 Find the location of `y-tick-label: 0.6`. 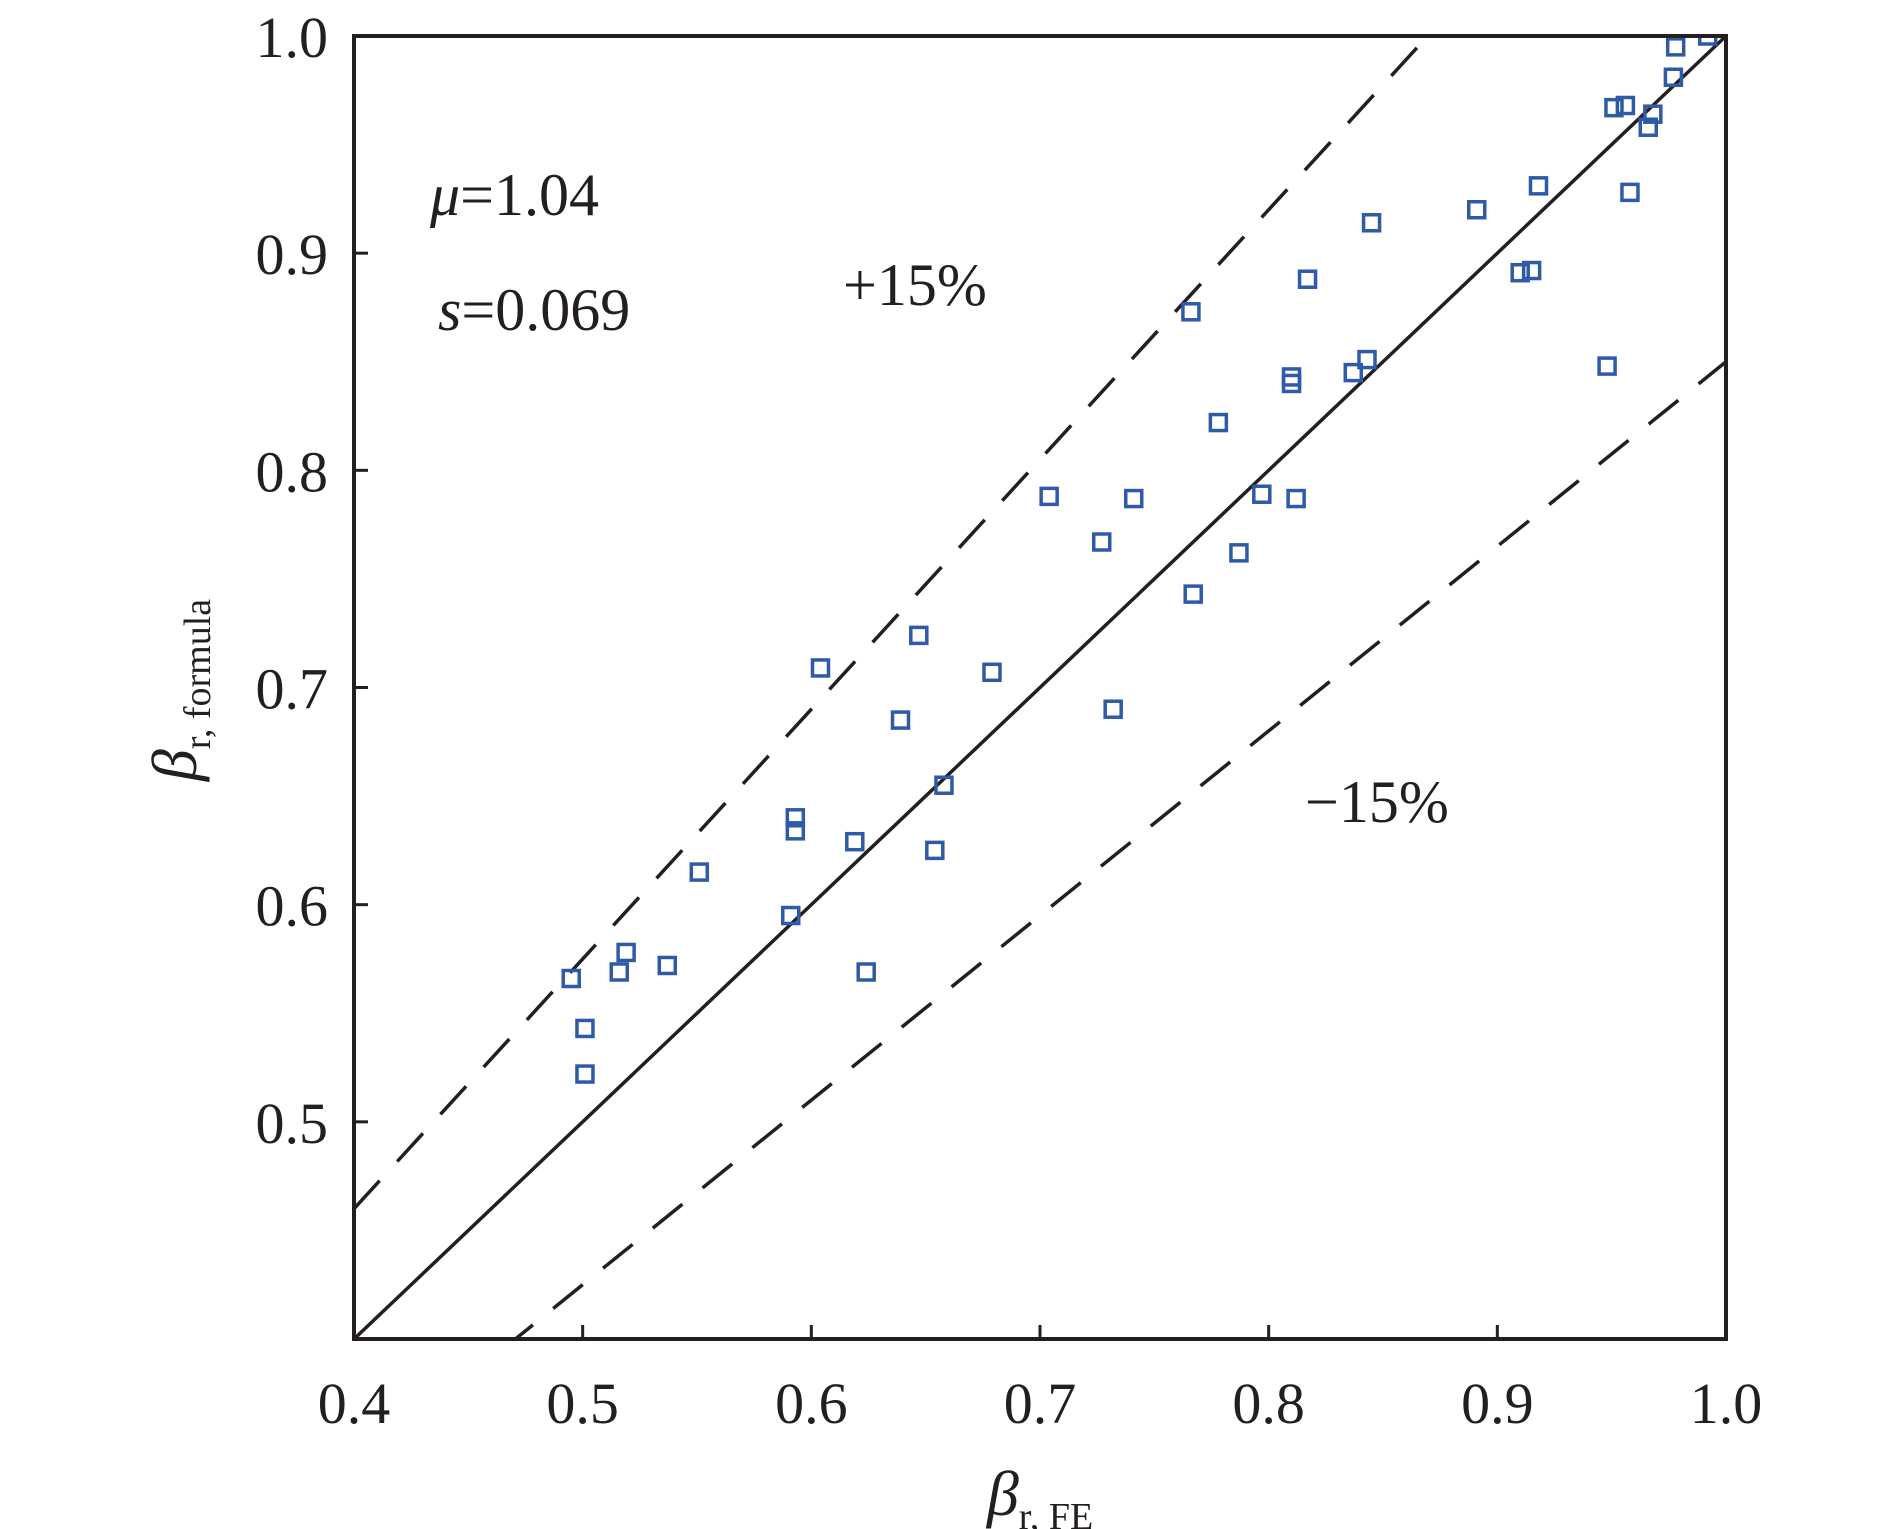

y-tick-label: 0.6 is located at coordinates (292, 906).